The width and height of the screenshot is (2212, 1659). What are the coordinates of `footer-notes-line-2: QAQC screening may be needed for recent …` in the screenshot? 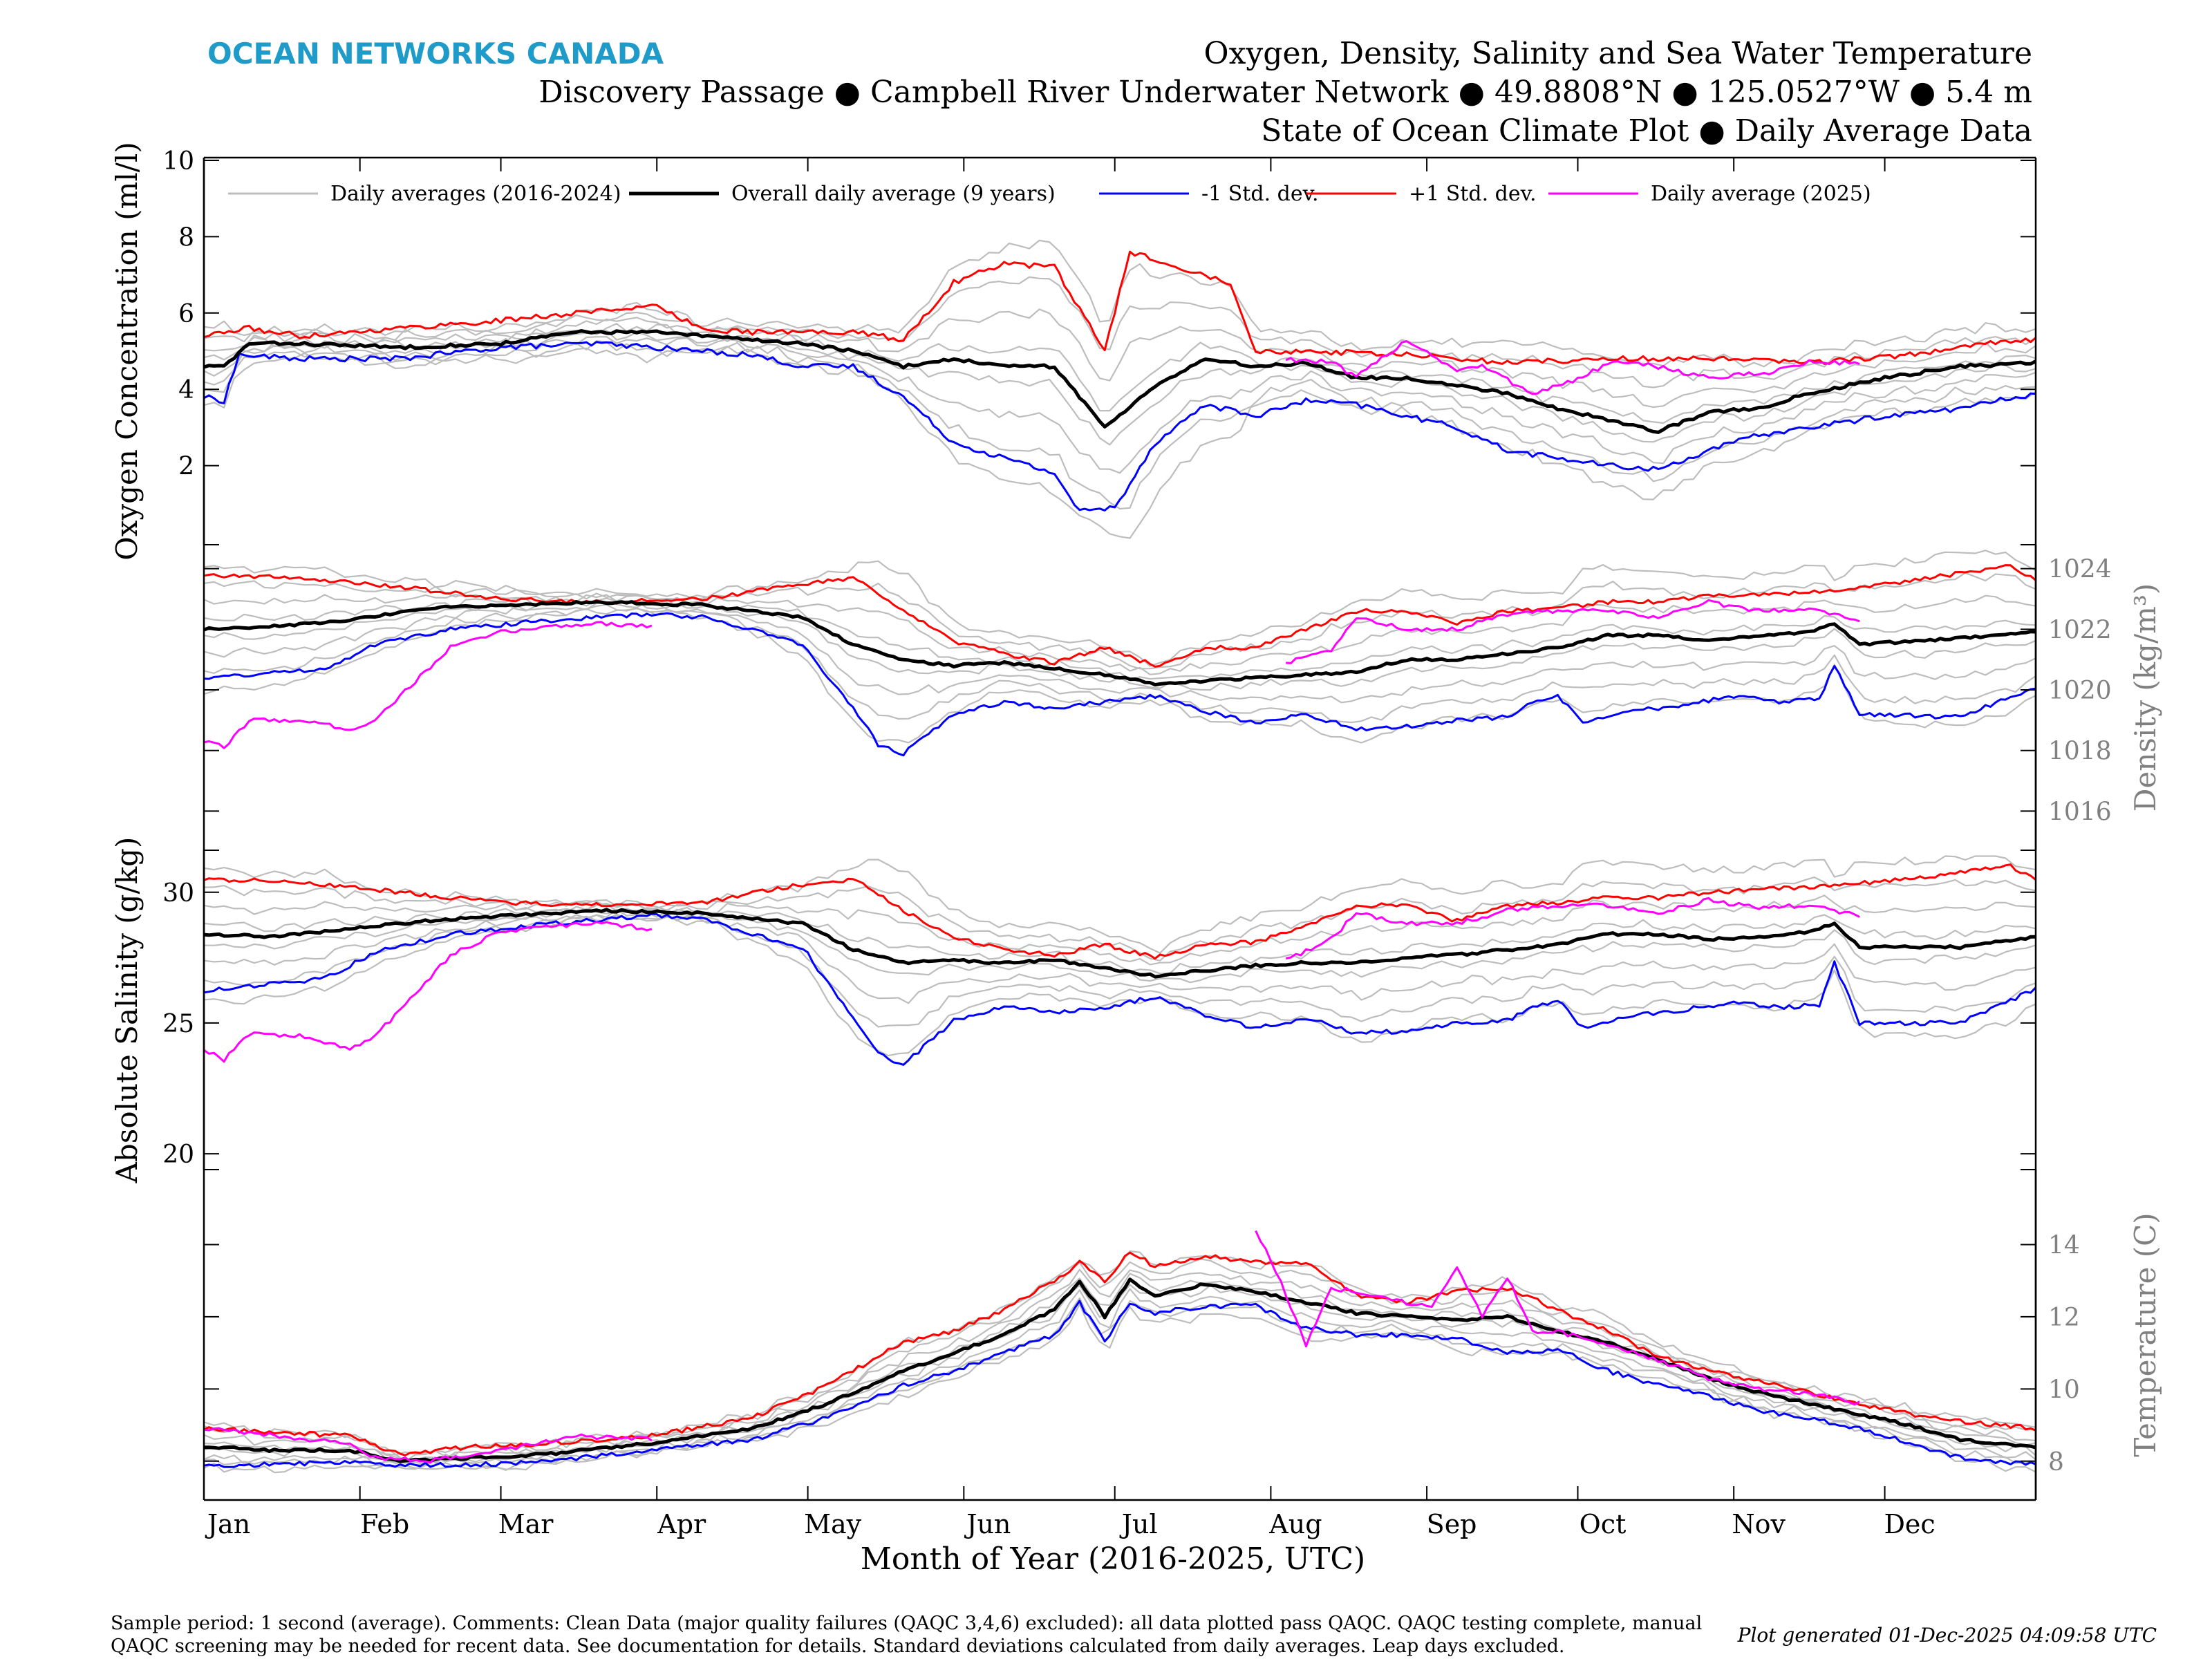 It's located at (838, 1646).